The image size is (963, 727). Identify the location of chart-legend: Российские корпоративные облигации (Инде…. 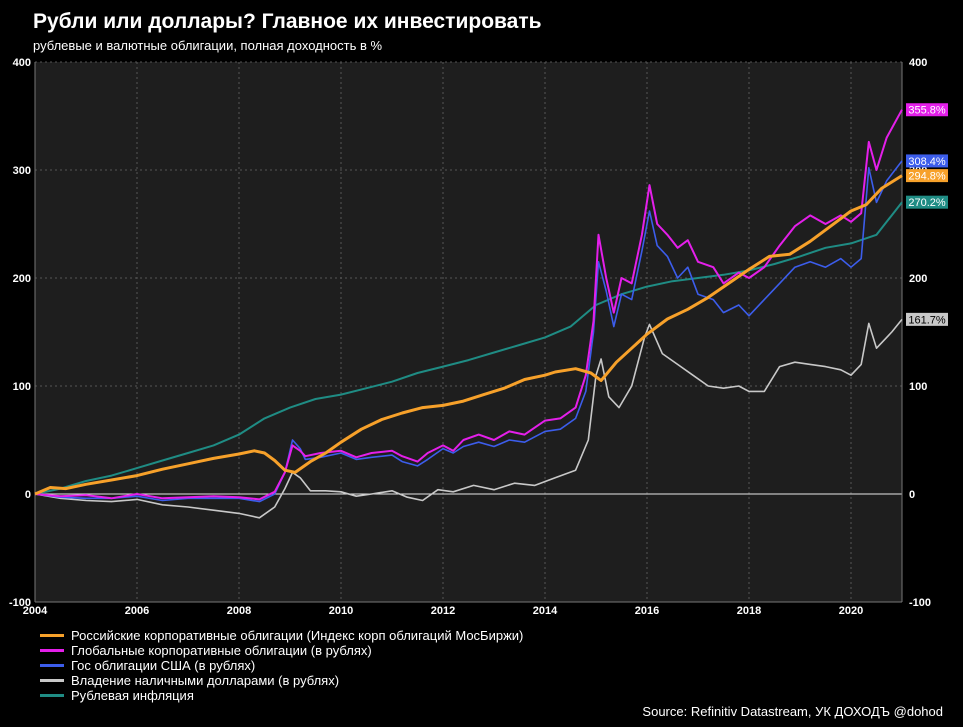
(281, 665).